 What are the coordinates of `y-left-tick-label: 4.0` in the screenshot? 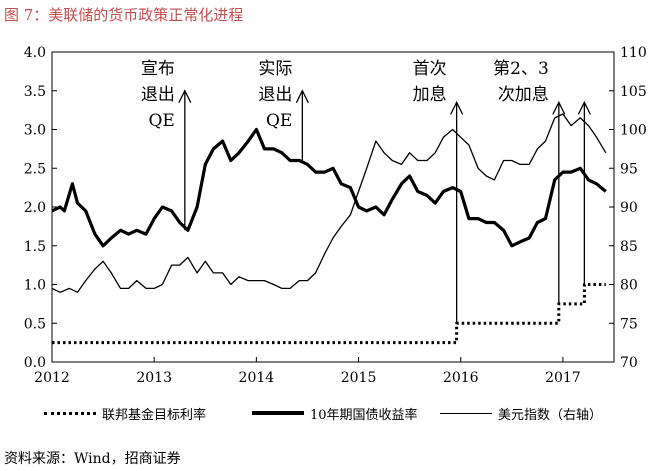 It's located at (35, 53).